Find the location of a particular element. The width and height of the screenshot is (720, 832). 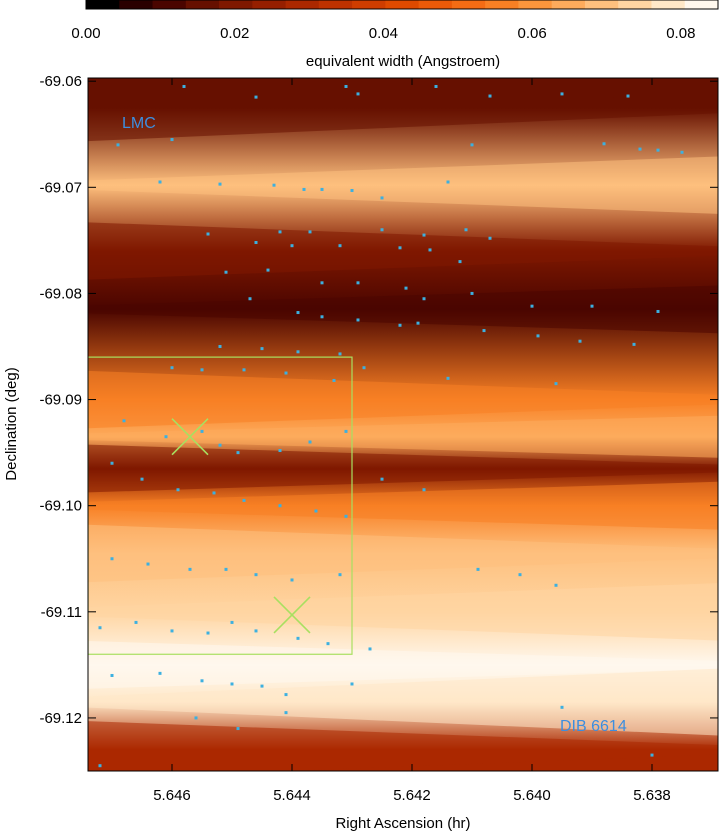

colorbar-tick-label: 0.04 is located at coordinates (383, 33).